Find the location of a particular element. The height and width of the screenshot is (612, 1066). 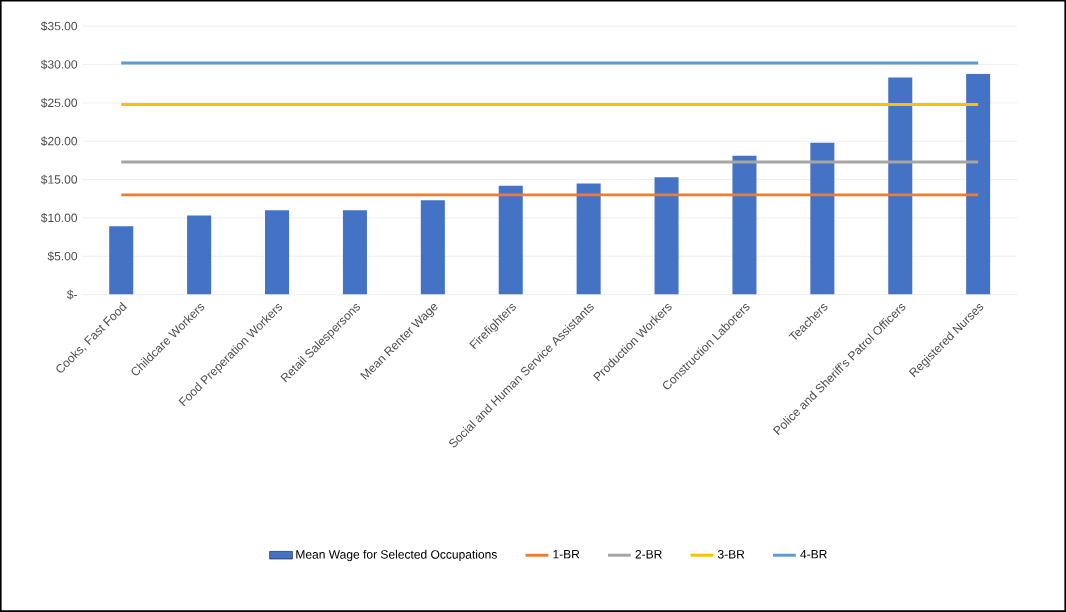

y-tick-label: $- is located at coordinates (72, 294).